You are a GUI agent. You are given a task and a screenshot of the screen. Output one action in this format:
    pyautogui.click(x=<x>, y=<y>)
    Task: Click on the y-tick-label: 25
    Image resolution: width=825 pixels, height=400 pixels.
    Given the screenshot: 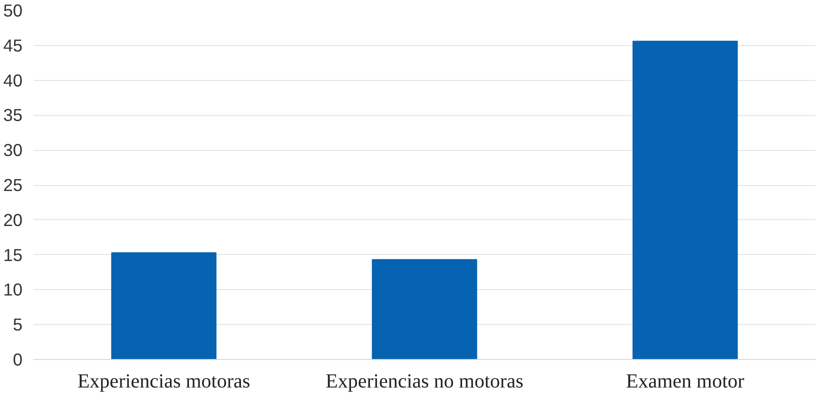 What is the action you would take?
    pyautogui.click(x=13, y=185)
    